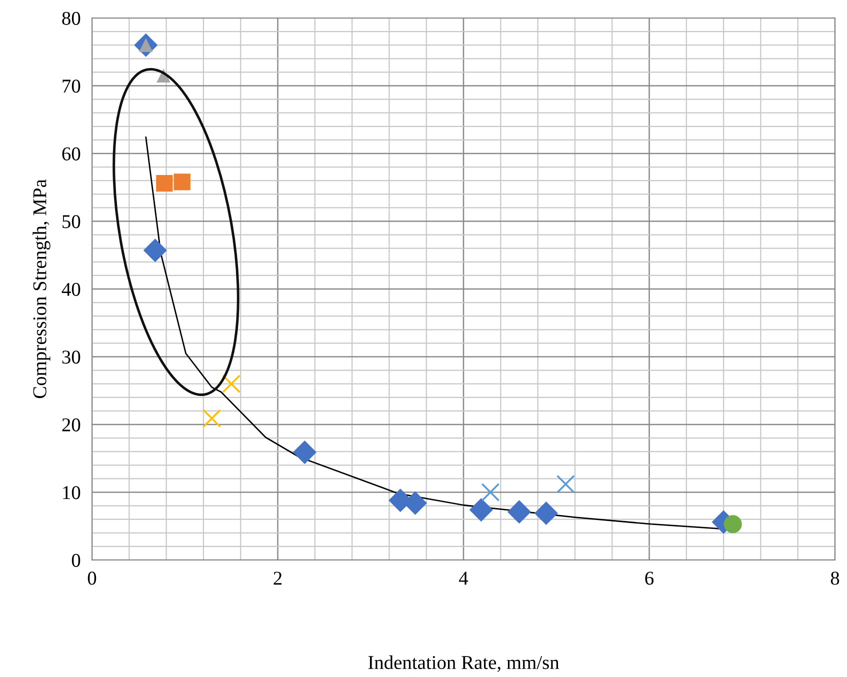 Image resolution: width=847 pixels, height=677 pixels. What do you see at coordinates (71, 18) in the screenshot?
I see `y-tick-label: 80` at bounding box center [71, 18].